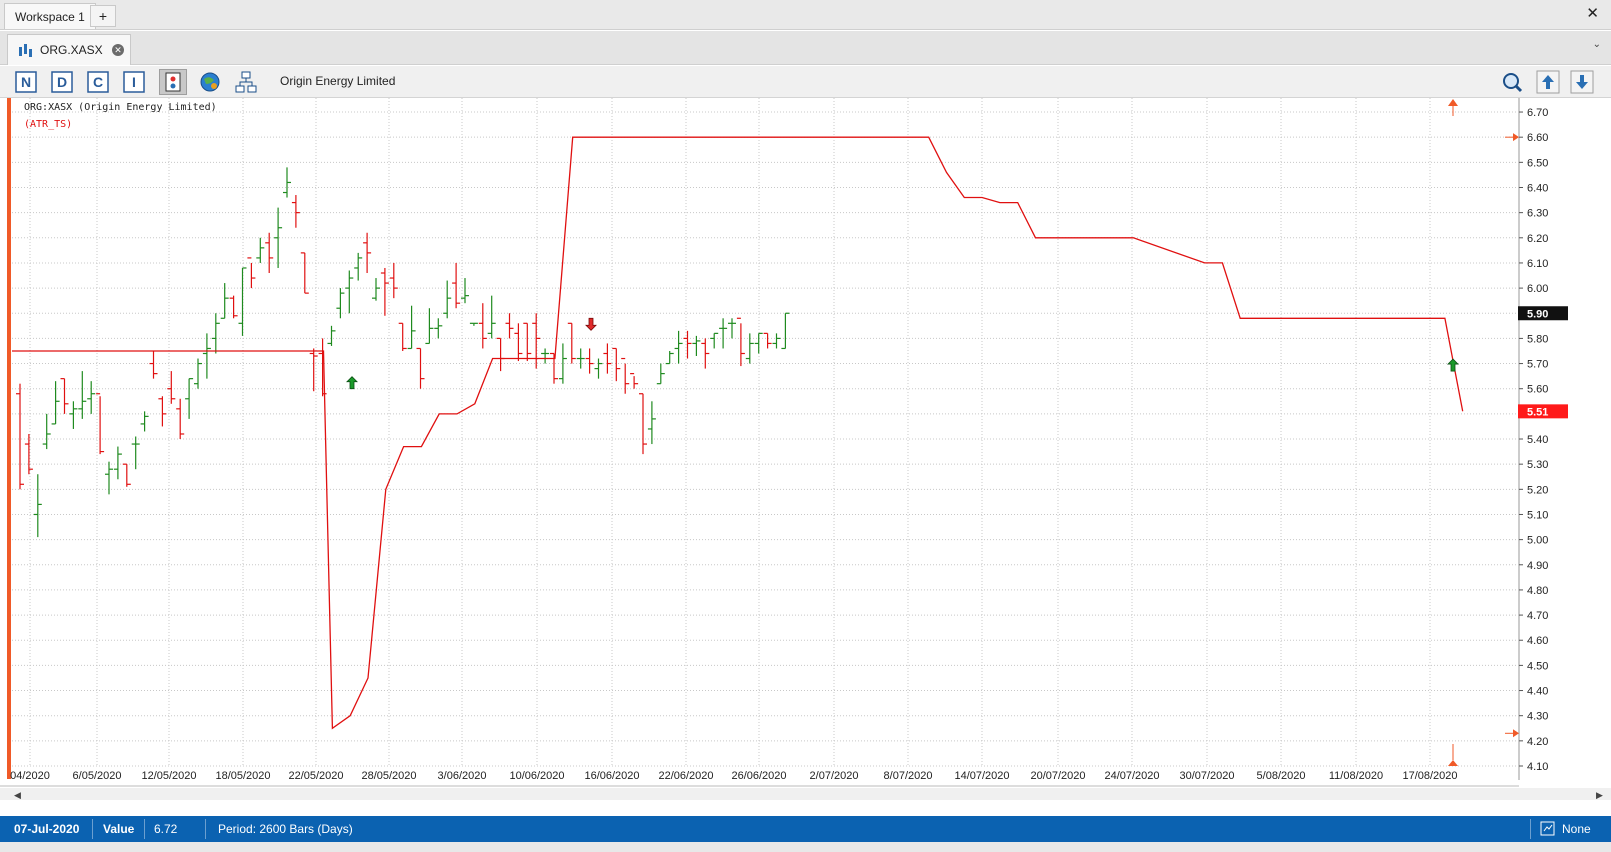 The width and height of the screenshot is (1611, 852). I want to click on y-tick-label: 5.20, so click(1537, 490).